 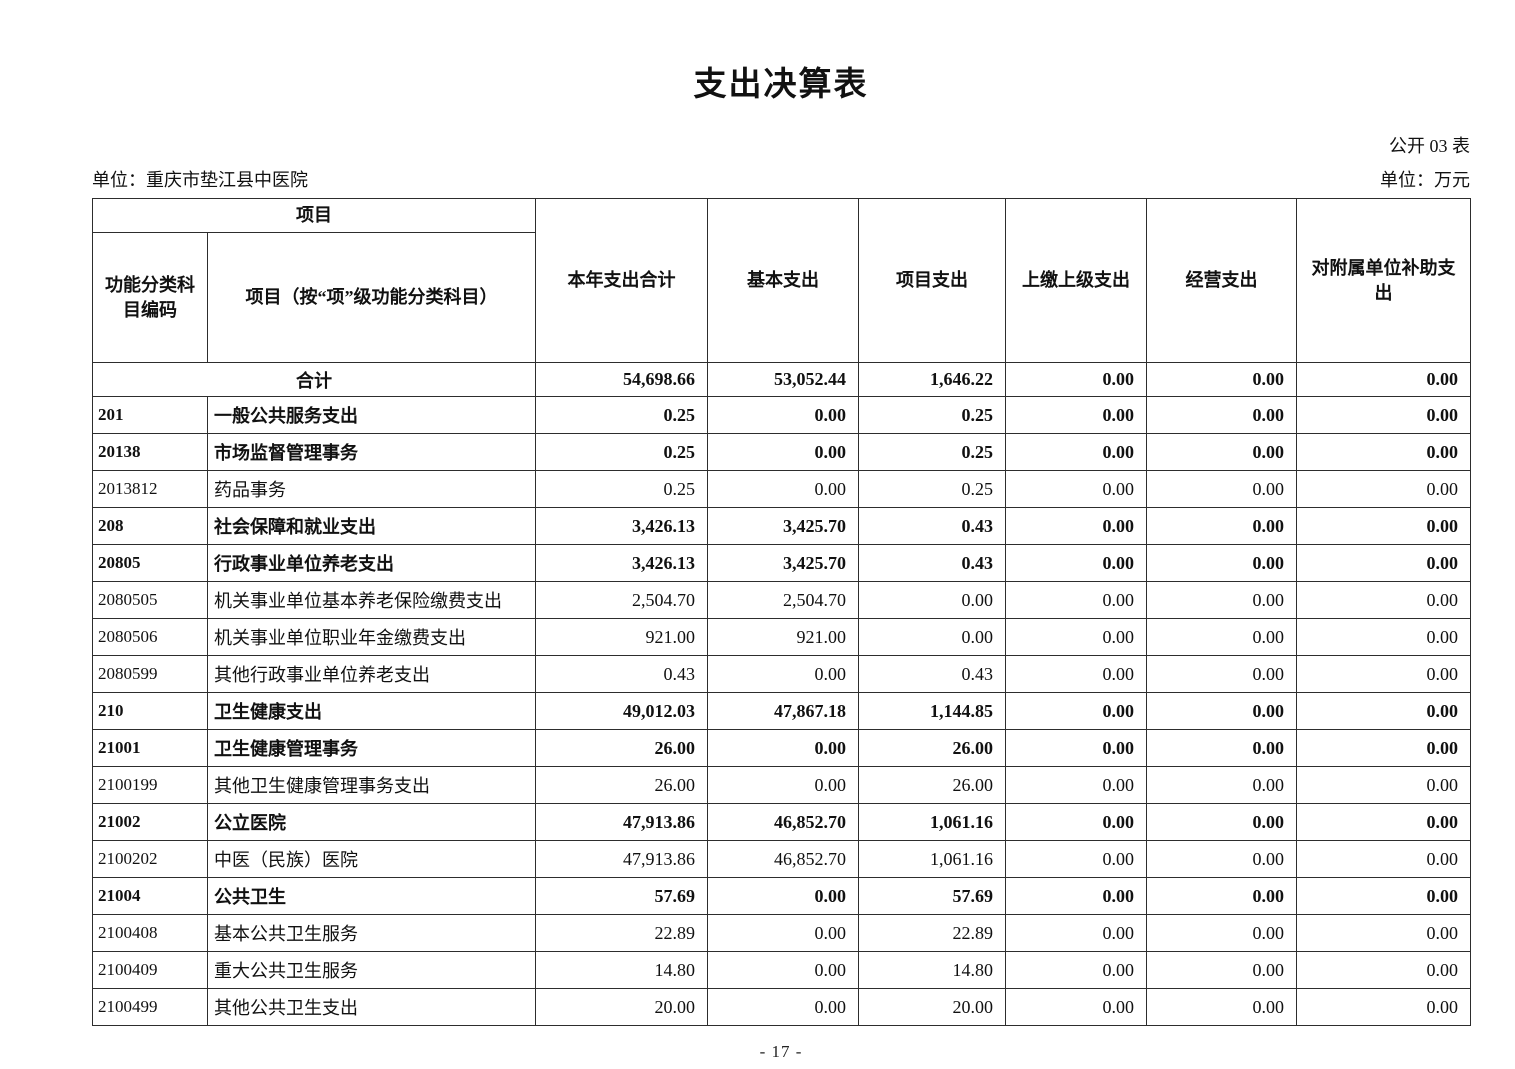 I want to click on unit-name-label: 单位：重庆市垫江县中医院, so click(x=200, y=180).